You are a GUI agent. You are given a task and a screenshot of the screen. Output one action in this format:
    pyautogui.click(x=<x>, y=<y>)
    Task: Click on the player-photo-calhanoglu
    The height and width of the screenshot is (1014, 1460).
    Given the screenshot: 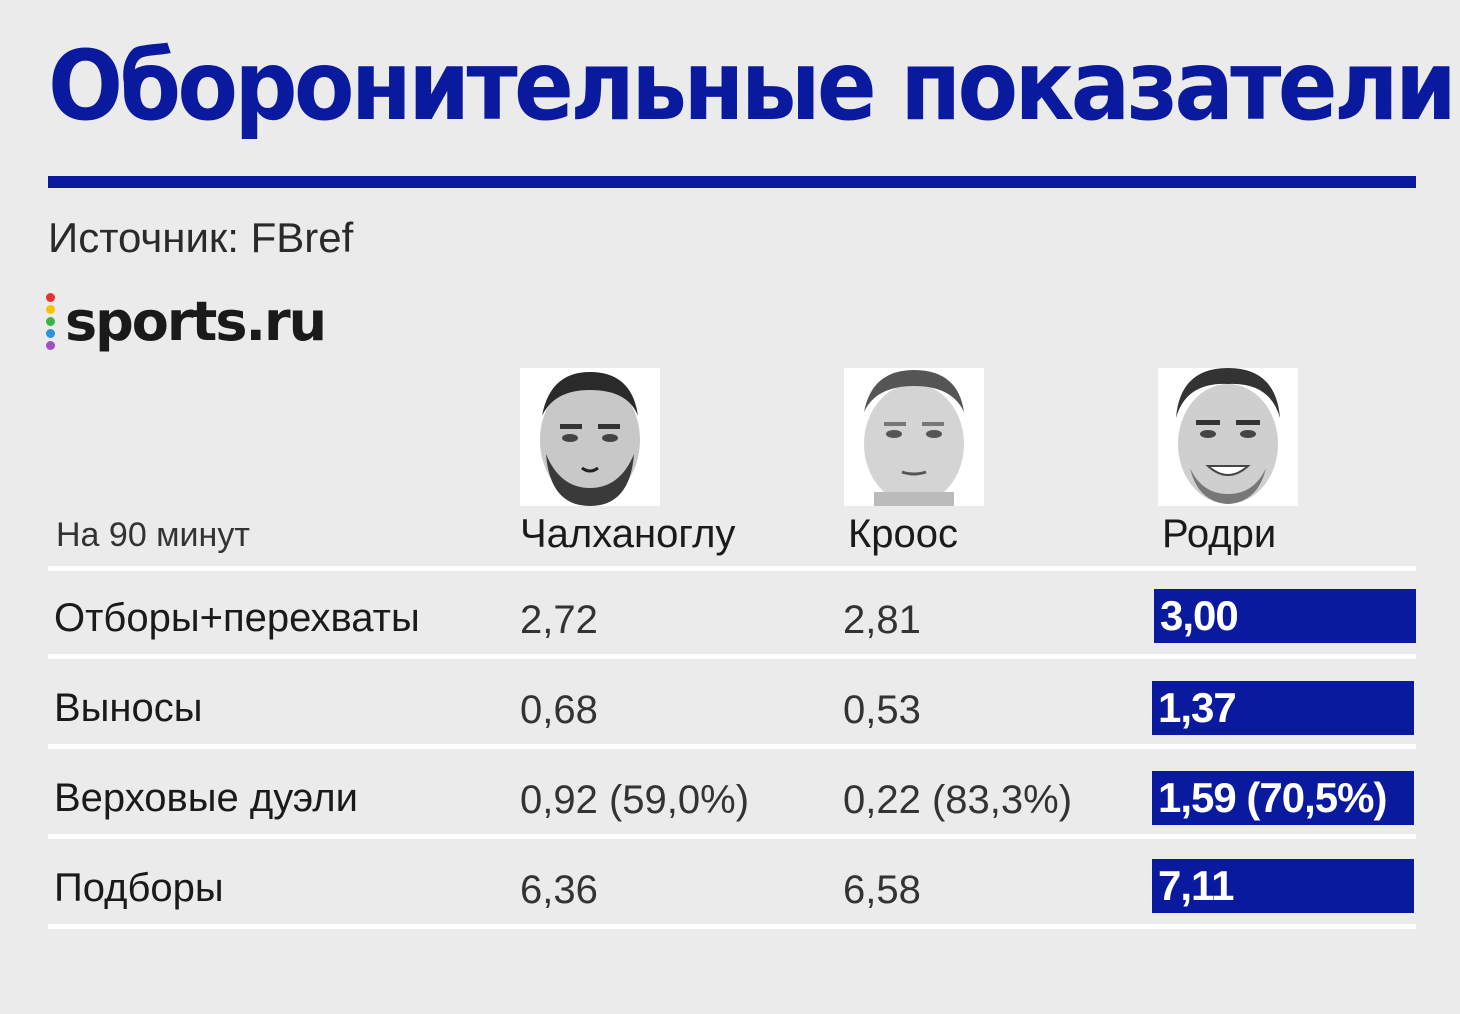 What is the action you would take?
    pyautogui.click(x=590, y=437)
    